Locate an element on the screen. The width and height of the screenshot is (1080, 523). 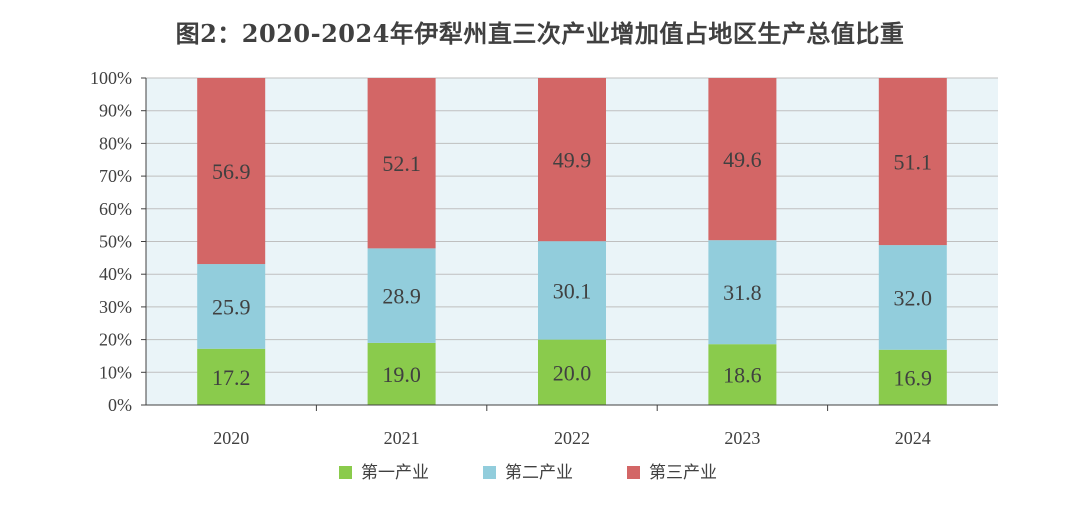
legend-label: 第三产业 is located at coordinates (683, 473).